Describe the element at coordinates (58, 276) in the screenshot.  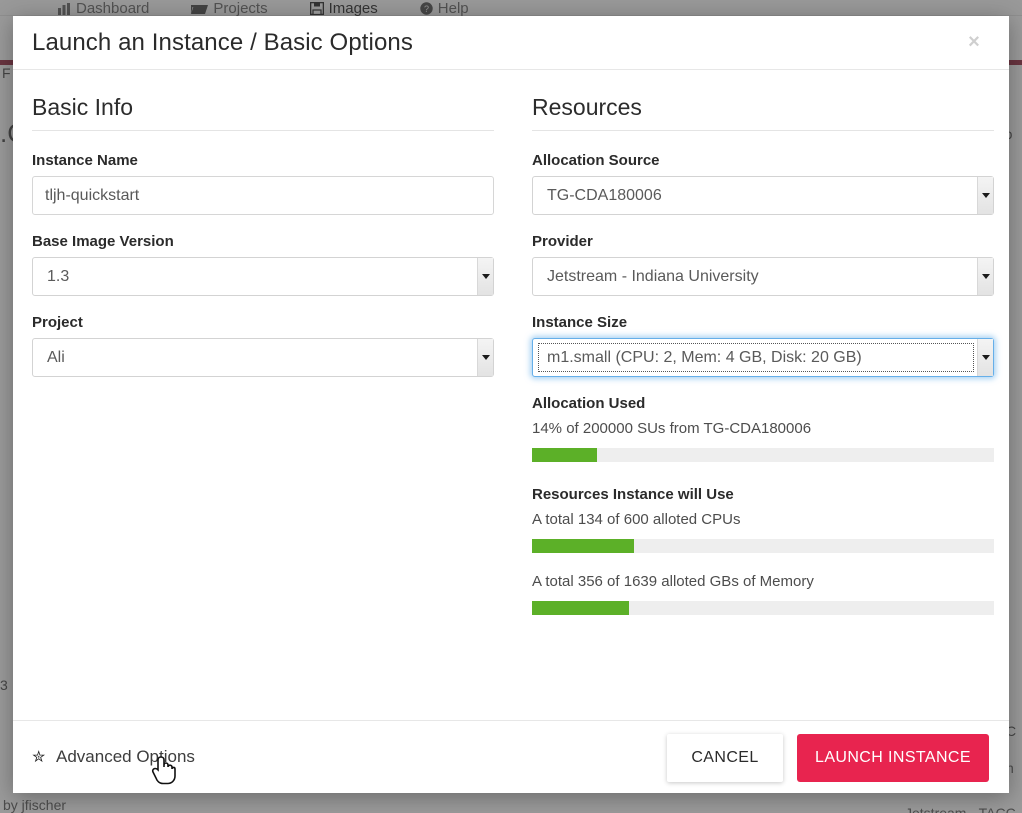
I see `select-value: 1.3` at that location.